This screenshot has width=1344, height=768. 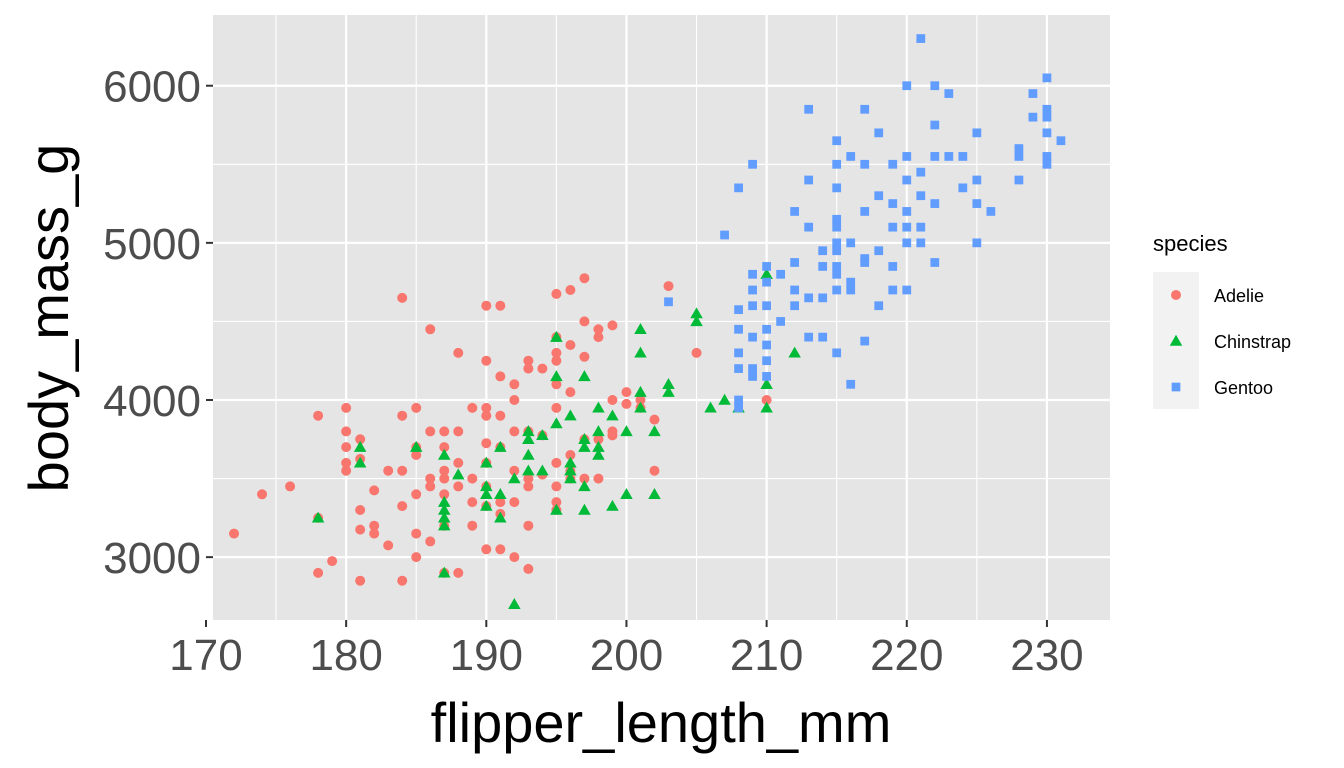 What do you see at coordinates (766, 655) in the screenshot?
I see `x-tick-label: 210` at bounding box center [766, 655].